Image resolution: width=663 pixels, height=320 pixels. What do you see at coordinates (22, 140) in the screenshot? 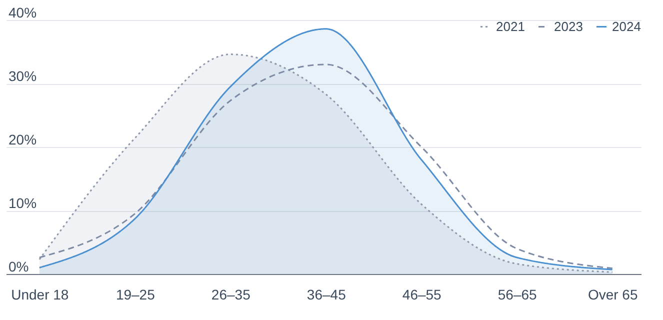
I see `y-tick-label: 20%` at bounding box center [22, 140].